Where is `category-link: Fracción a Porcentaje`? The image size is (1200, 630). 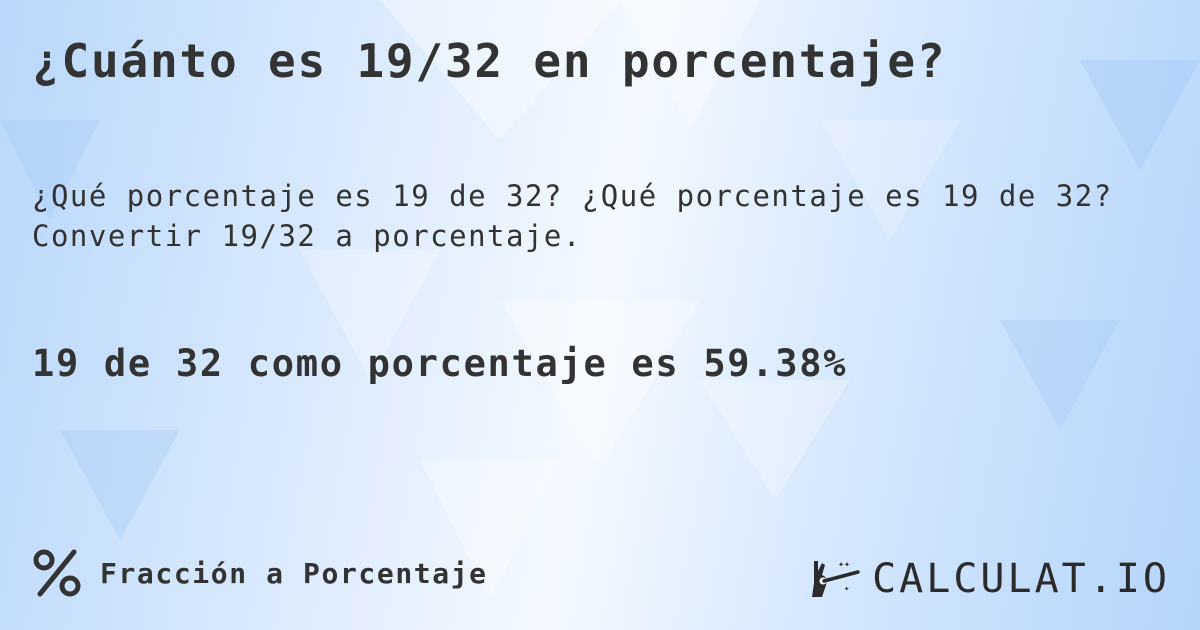
category-link: Fracción a Porcentaje is located at coordinates (260, 573).